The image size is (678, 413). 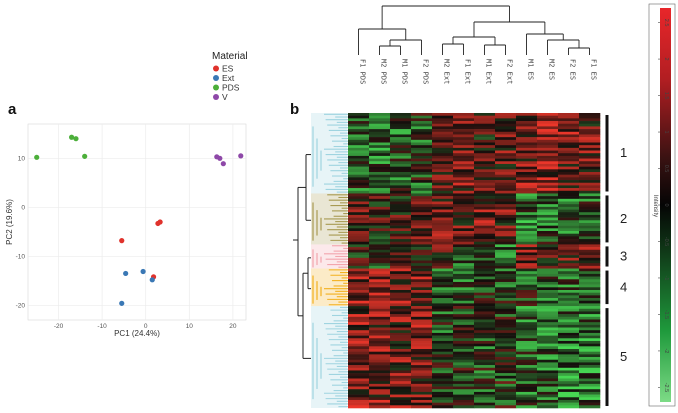 What do you see at coordinates (666, 23) in the screenshot?
I see `colorbar-tick-label: 2.5` at bounding box center [666, 23].